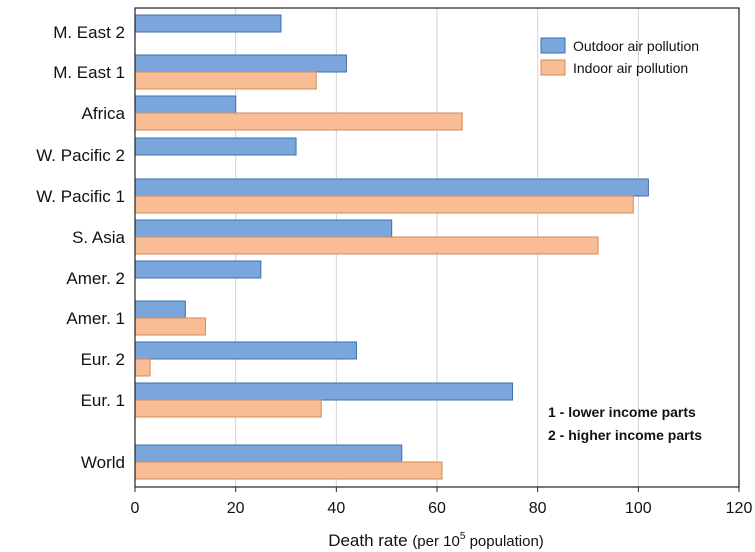 The image size is (755, 552). I want to click on legend-swatch-outdoor, so click(553, 45).